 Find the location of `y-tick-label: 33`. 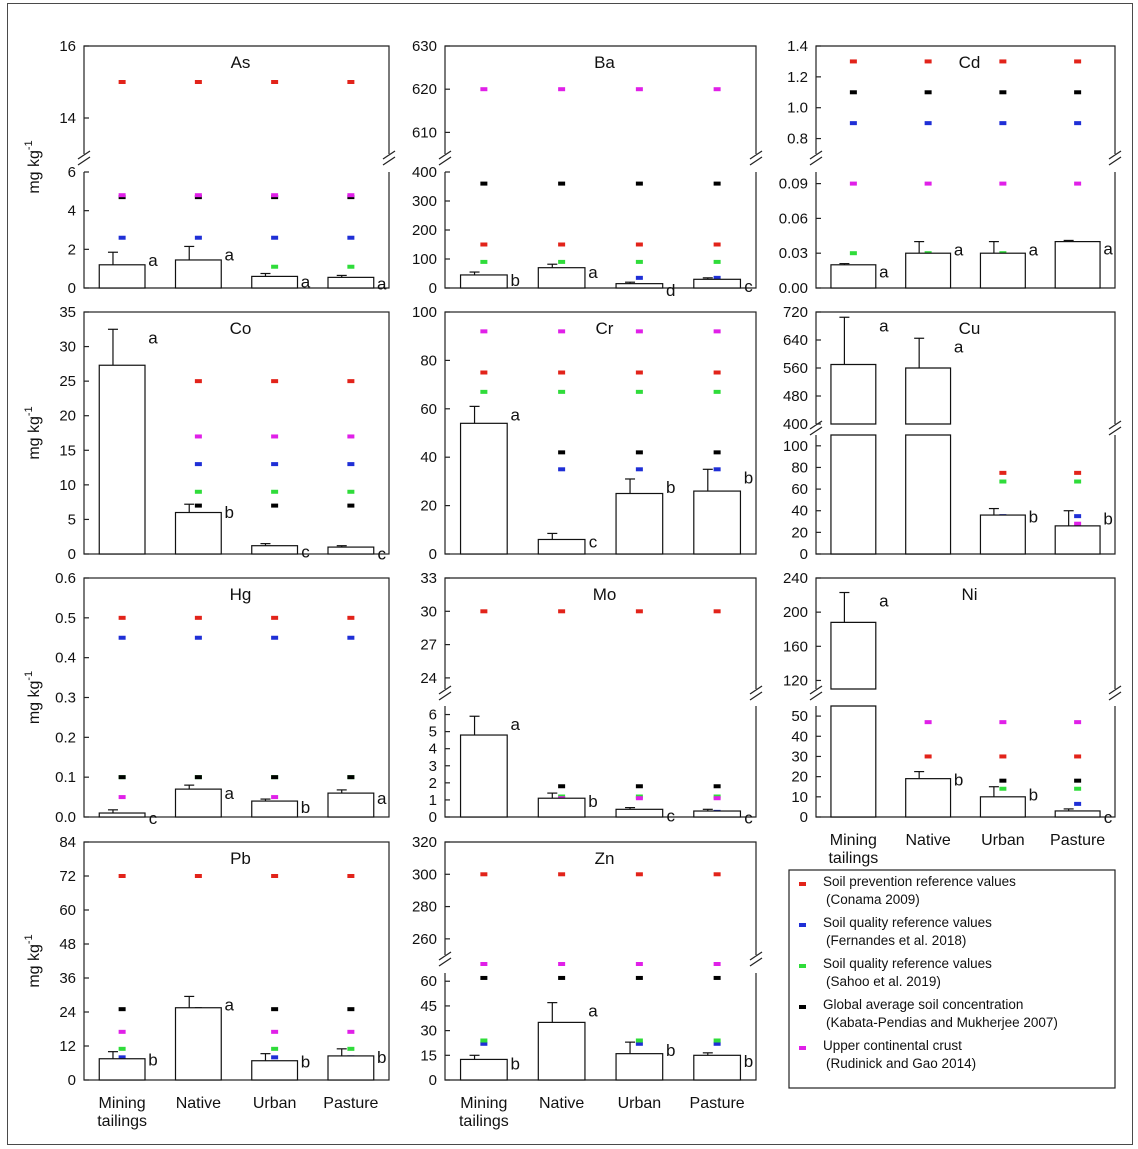

y-tick-label: 33 is located at coordinates (428, 578).